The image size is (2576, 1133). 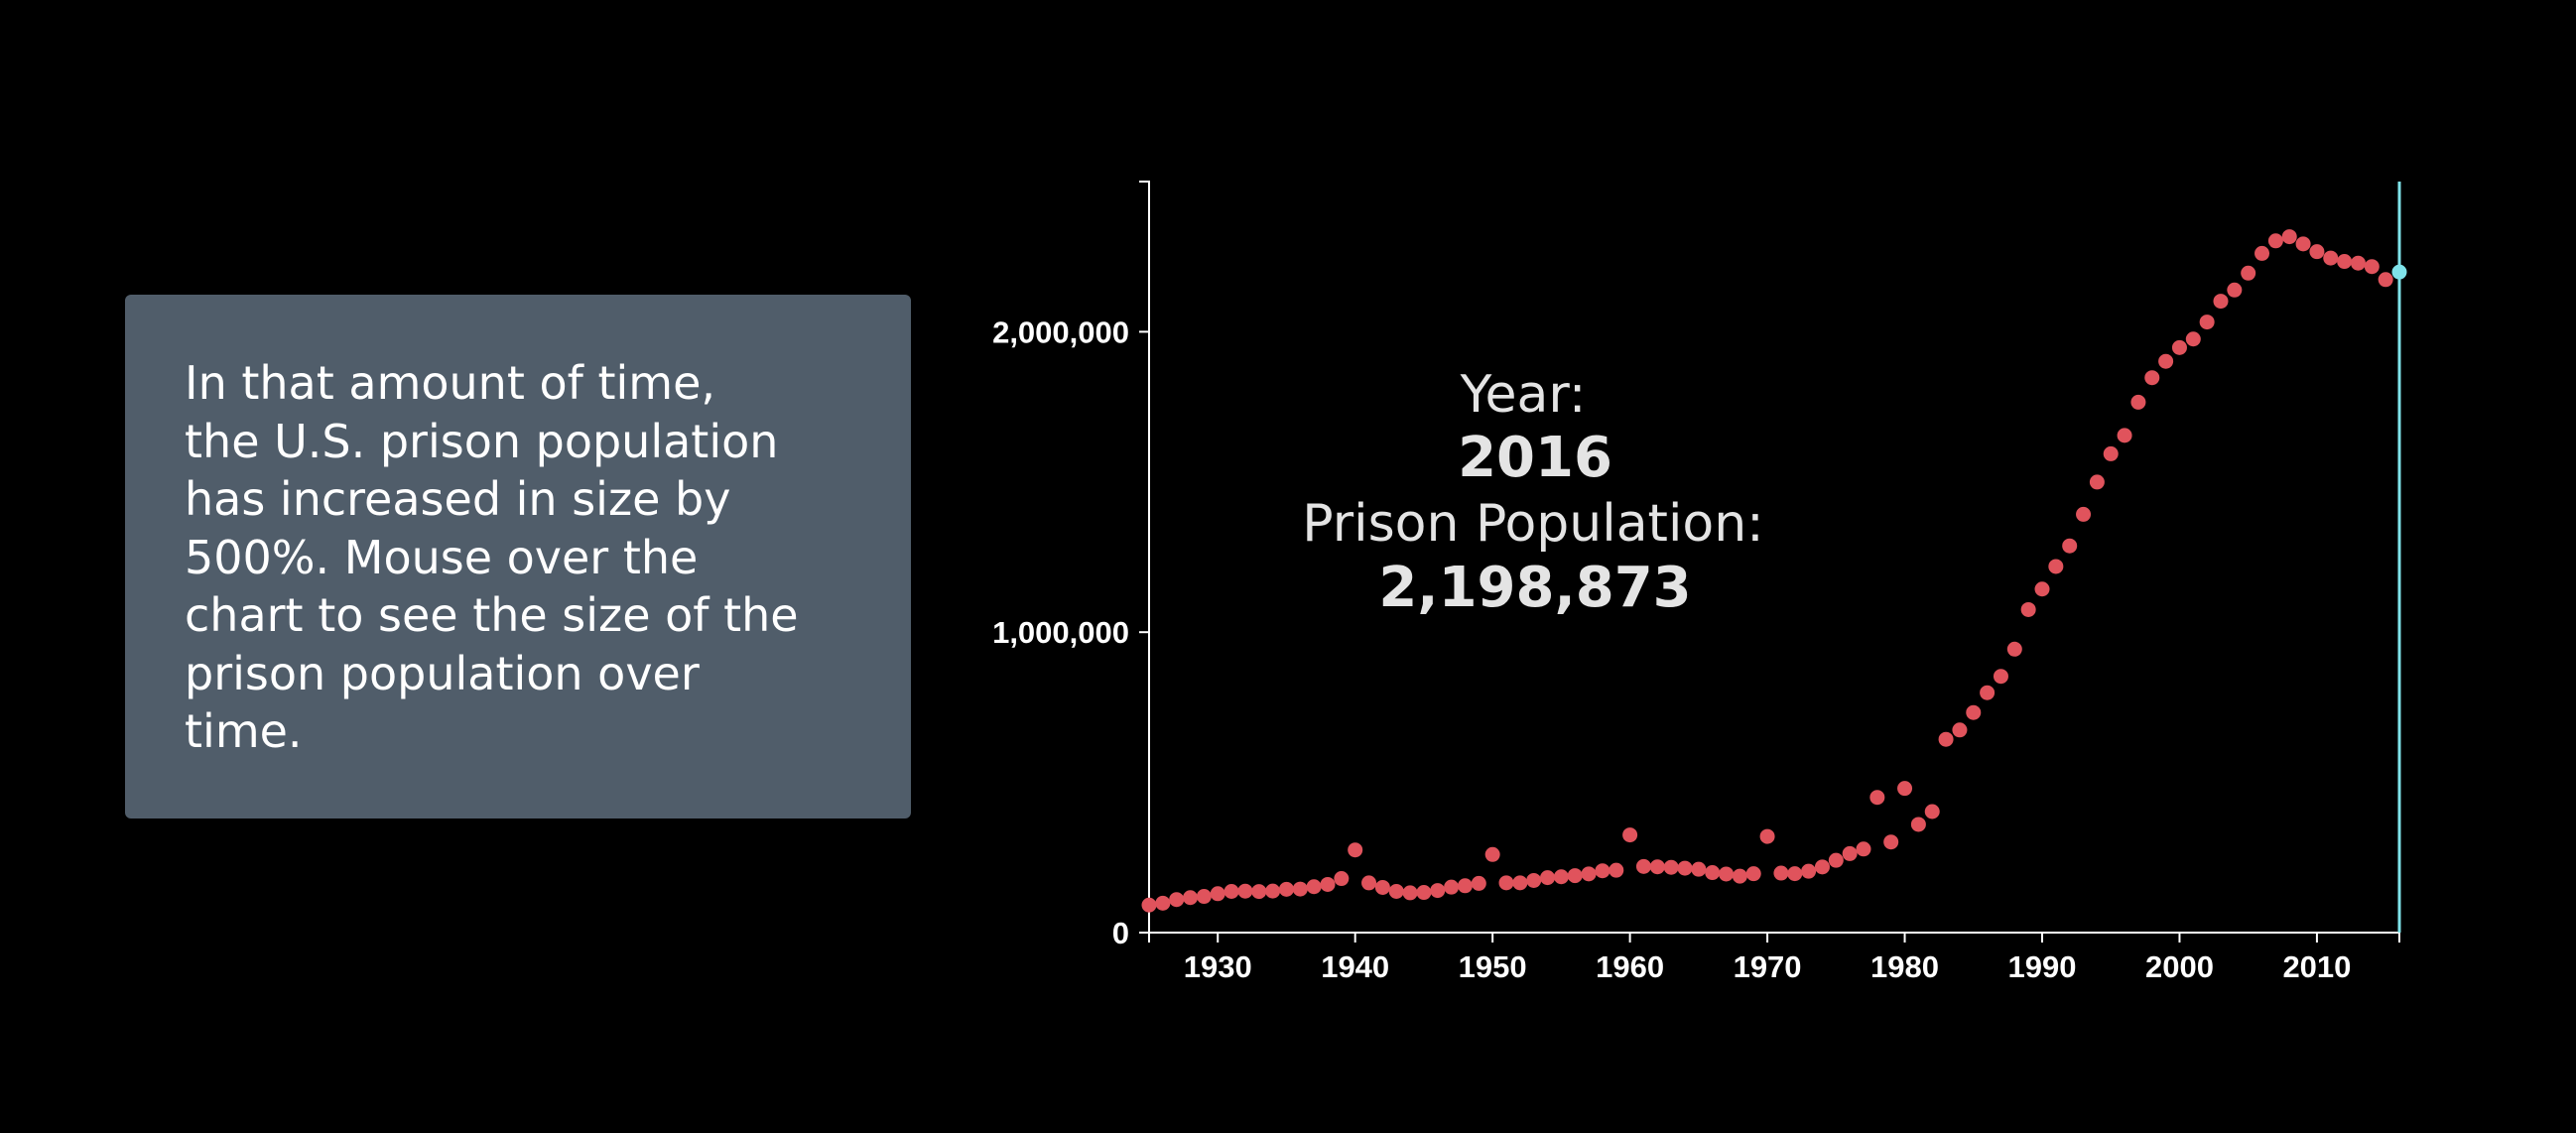 I want to click on hover-point, so click(x=2399, y=272).